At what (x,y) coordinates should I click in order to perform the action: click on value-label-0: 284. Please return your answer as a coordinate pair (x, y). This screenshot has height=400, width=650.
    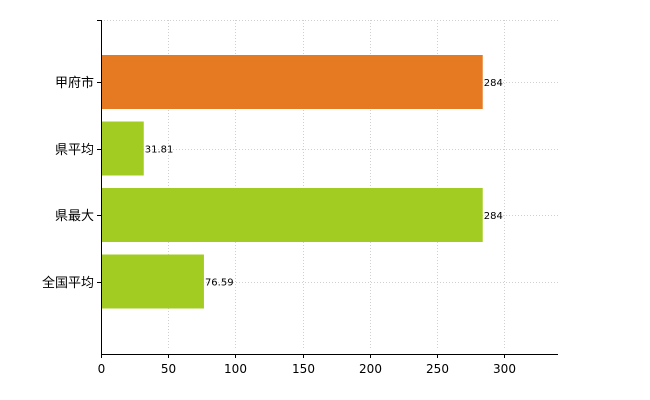
    Looking at the image, I should click on (493, 83).